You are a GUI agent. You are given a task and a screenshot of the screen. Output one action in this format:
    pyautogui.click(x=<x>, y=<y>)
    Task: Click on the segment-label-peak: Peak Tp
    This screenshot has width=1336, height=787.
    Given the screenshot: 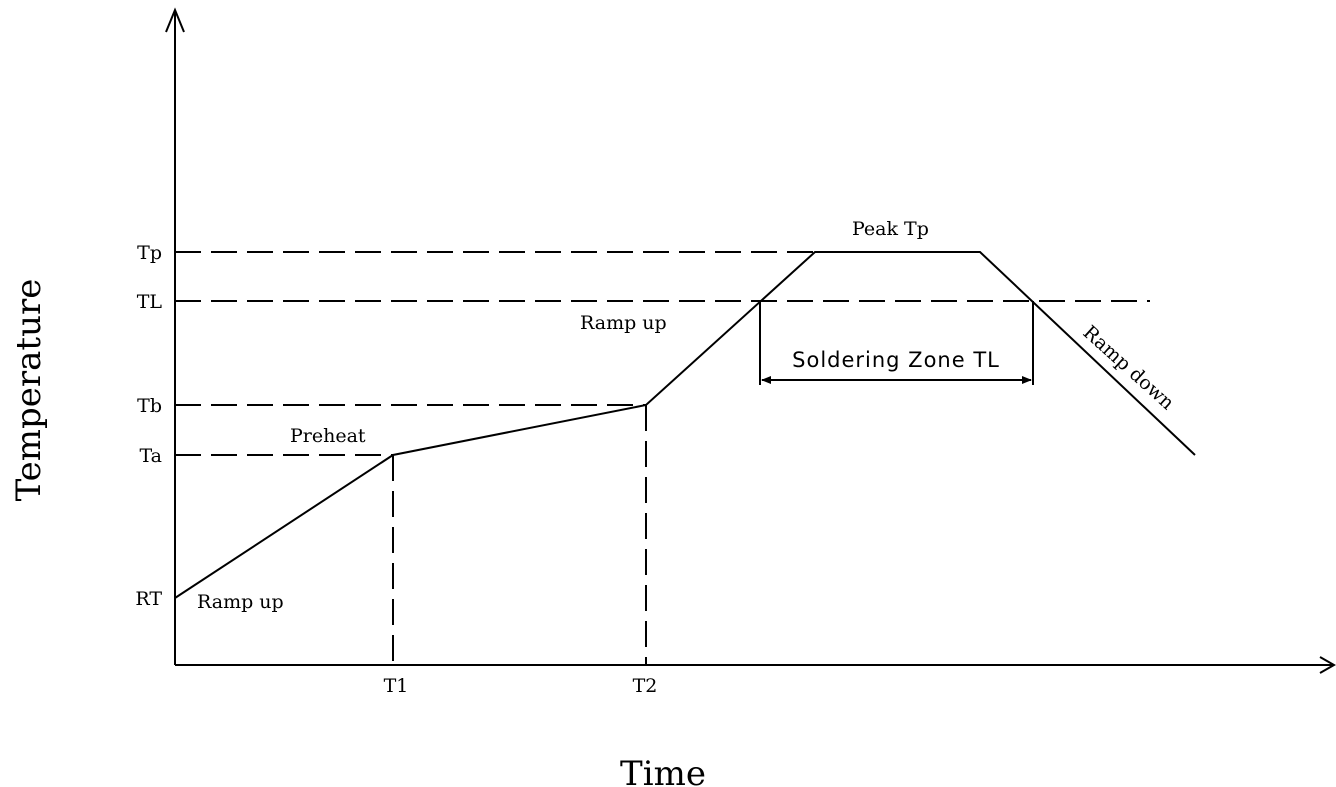 What is the action you would take?
    pyautogui.click(x=890, y=229)
    